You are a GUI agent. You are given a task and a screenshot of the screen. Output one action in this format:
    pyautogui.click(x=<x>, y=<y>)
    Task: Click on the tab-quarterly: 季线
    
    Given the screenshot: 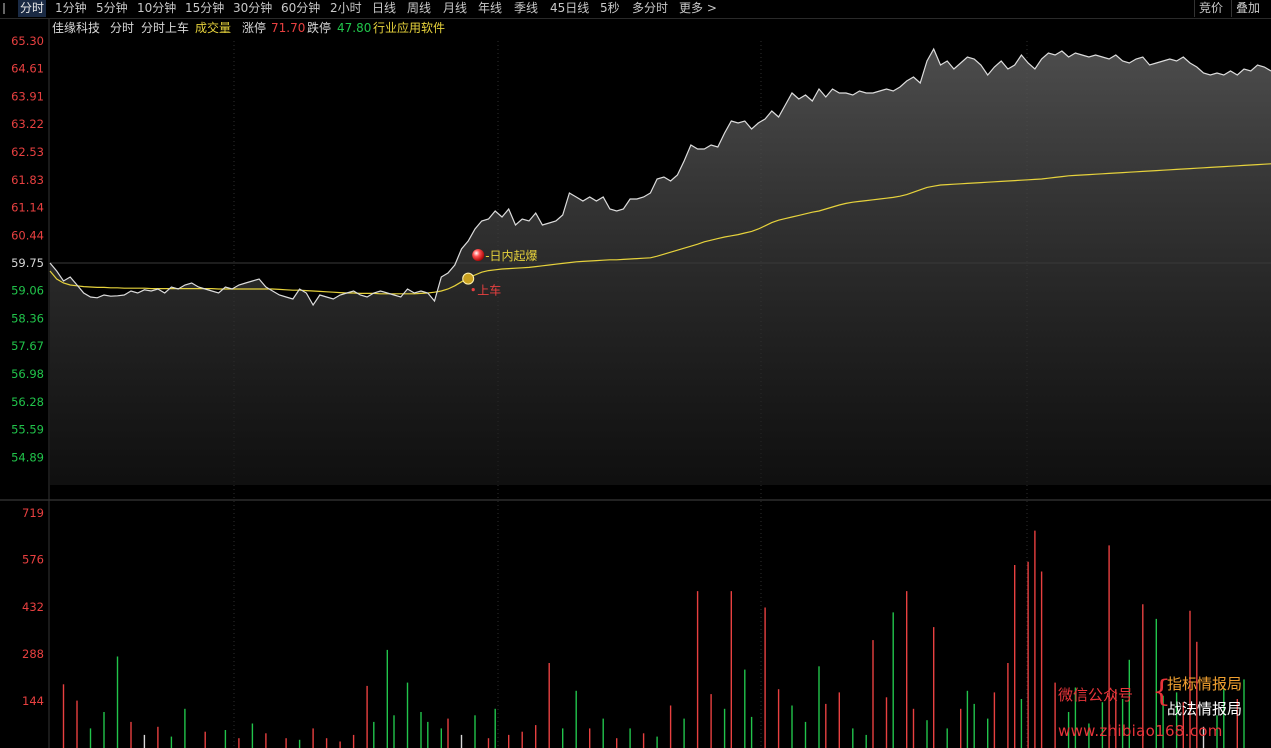 What is the action you would take?
    pyautogui.click(x=526, y=8)
    